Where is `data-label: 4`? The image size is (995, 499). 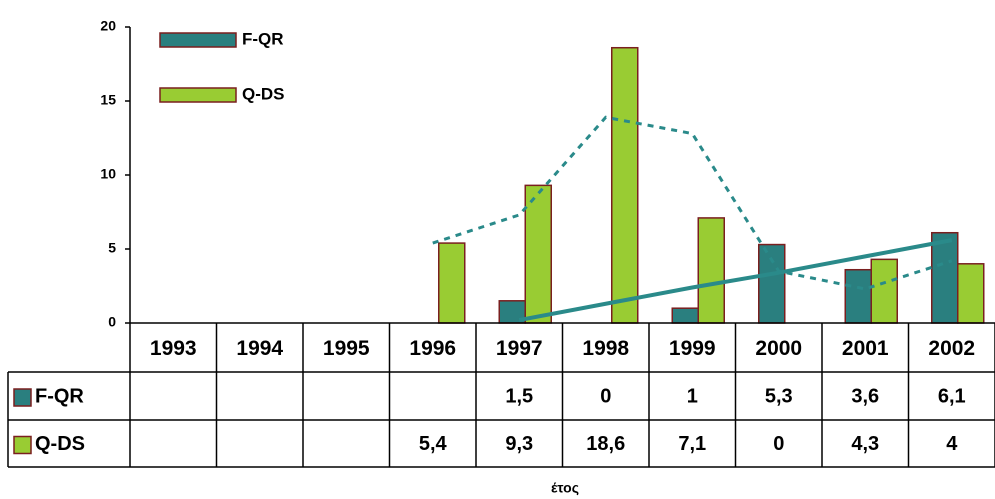
data-label: 4 is located at coordinates (952, 444).